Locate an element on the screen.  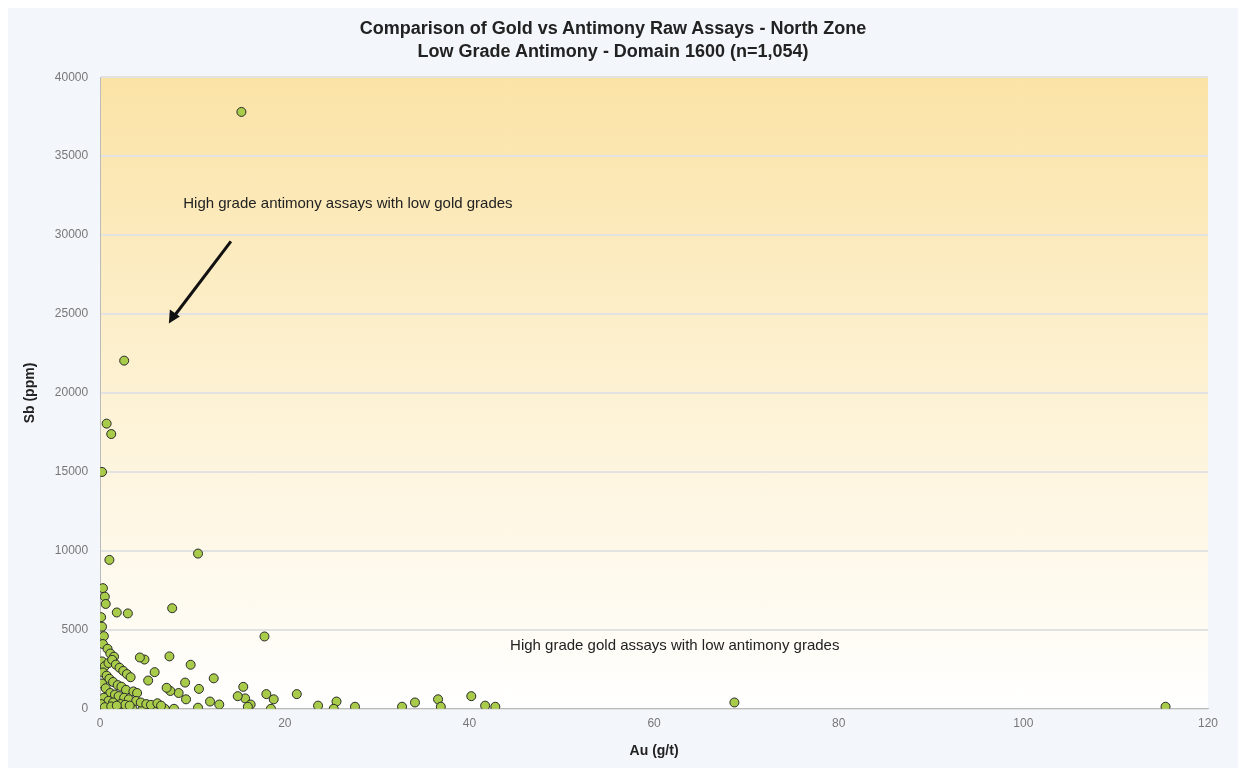
y-tick-label: 15000 is located at coordinates (71, 471).